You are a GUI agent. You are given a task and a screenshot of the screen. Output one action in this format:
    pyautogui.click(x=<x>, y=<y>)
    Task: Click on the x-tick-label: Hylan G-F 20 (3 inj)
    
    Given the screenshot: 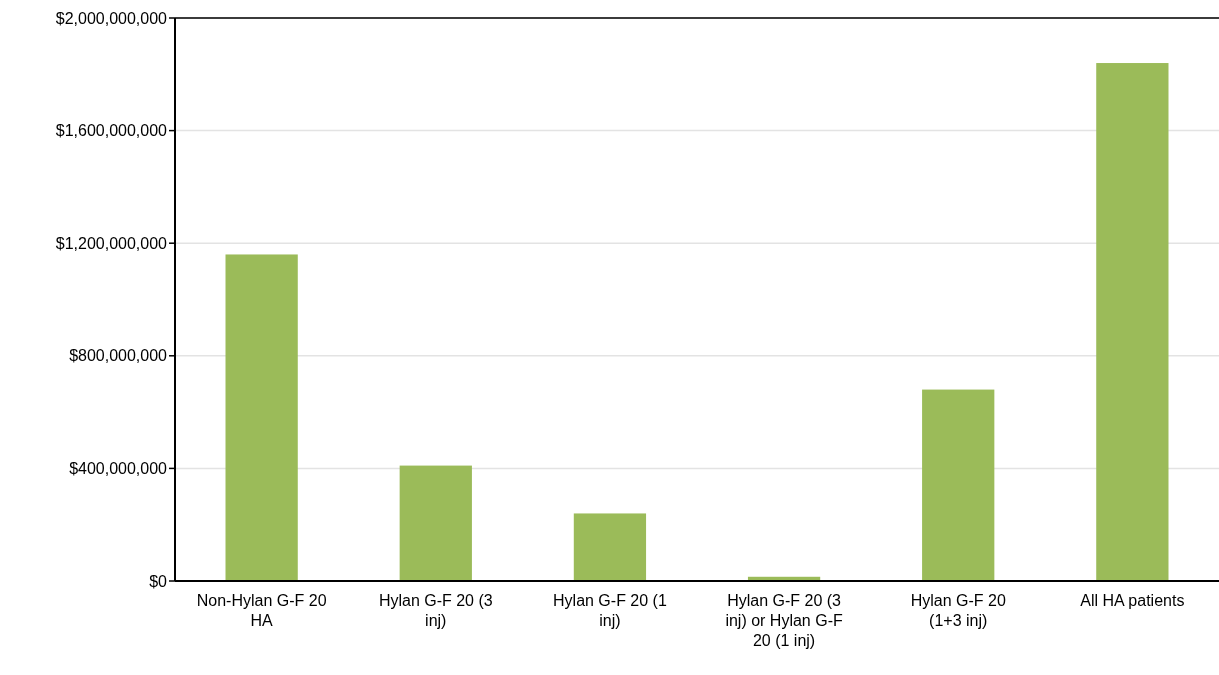 What is the action you would take?
    pyautogui.click(x=435, y=610)
    